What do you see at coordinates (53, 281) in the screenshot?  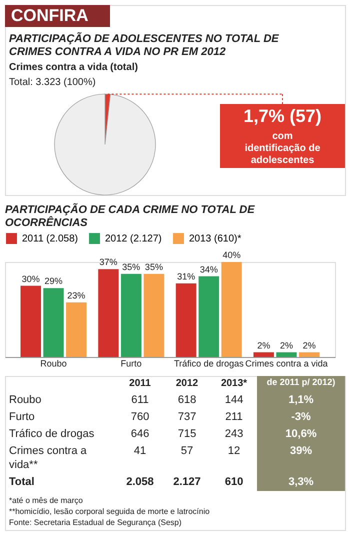 I see `data-label: 29%` at bounding box center [53, 281].